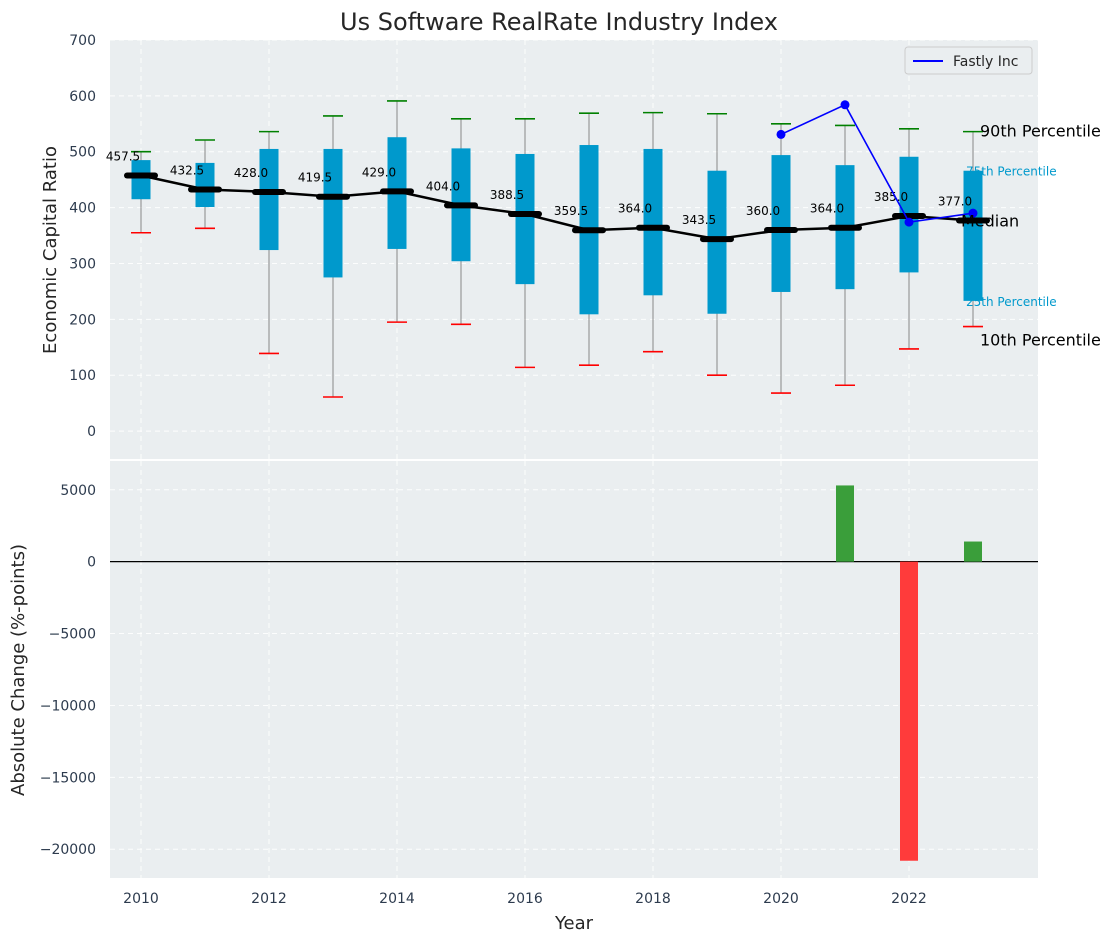 Image resolution: width=1117 pixels, height=942 pixels. What do you see at coordinates (72, 635) in the screenshot?
I see `bottom-y-tick-label: −5000` at bounding box center [72, 635].